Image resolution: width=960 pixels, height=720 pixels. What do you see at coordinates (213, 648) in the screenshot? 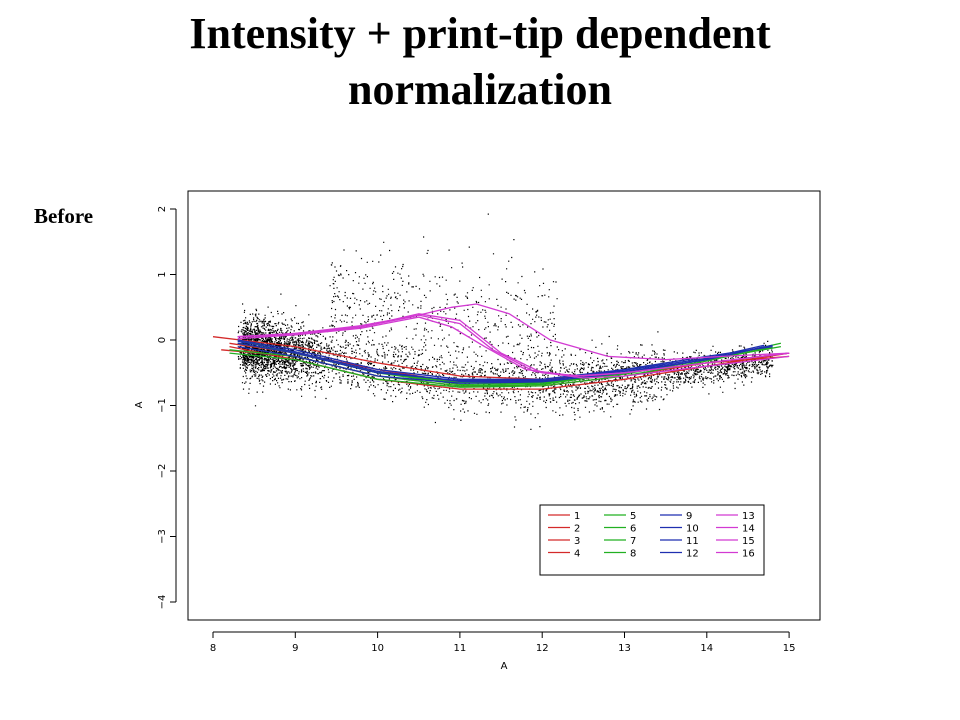
I see `x-tick-label: 8` at bounding box center [213, 648].